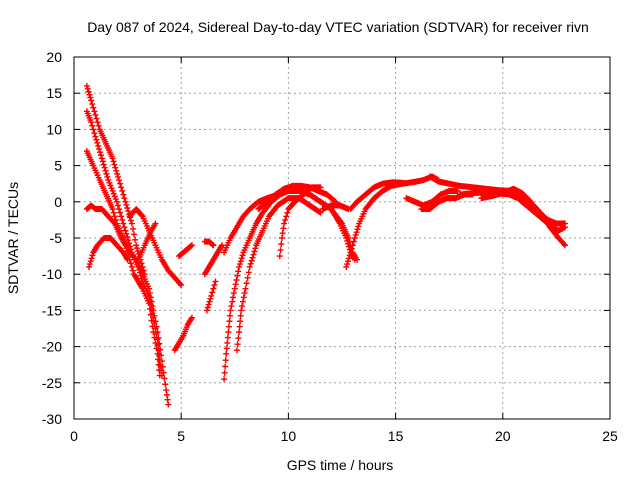  I want to click on x-tick-label: 25, so click(610, 436).